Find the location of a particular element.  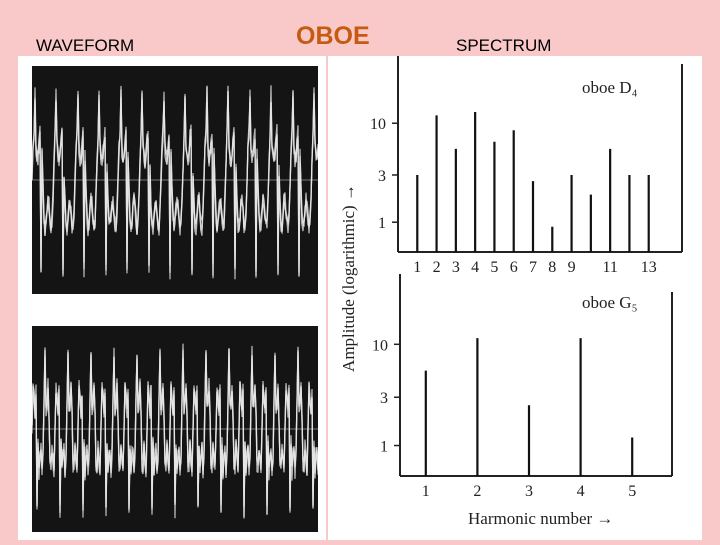

y-tick-label-0-0: 1 is located at coordinates (382, 223).